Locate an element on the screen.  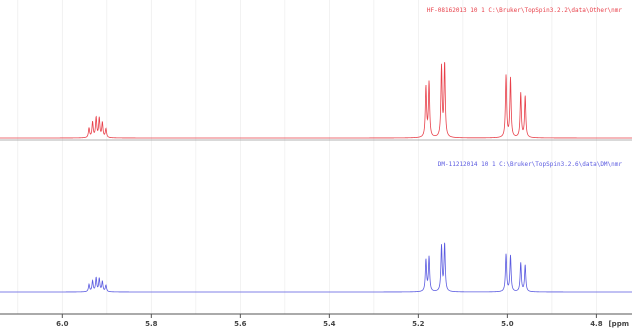
x-tick-label: 5.2 is located at coordinates (418, 324).